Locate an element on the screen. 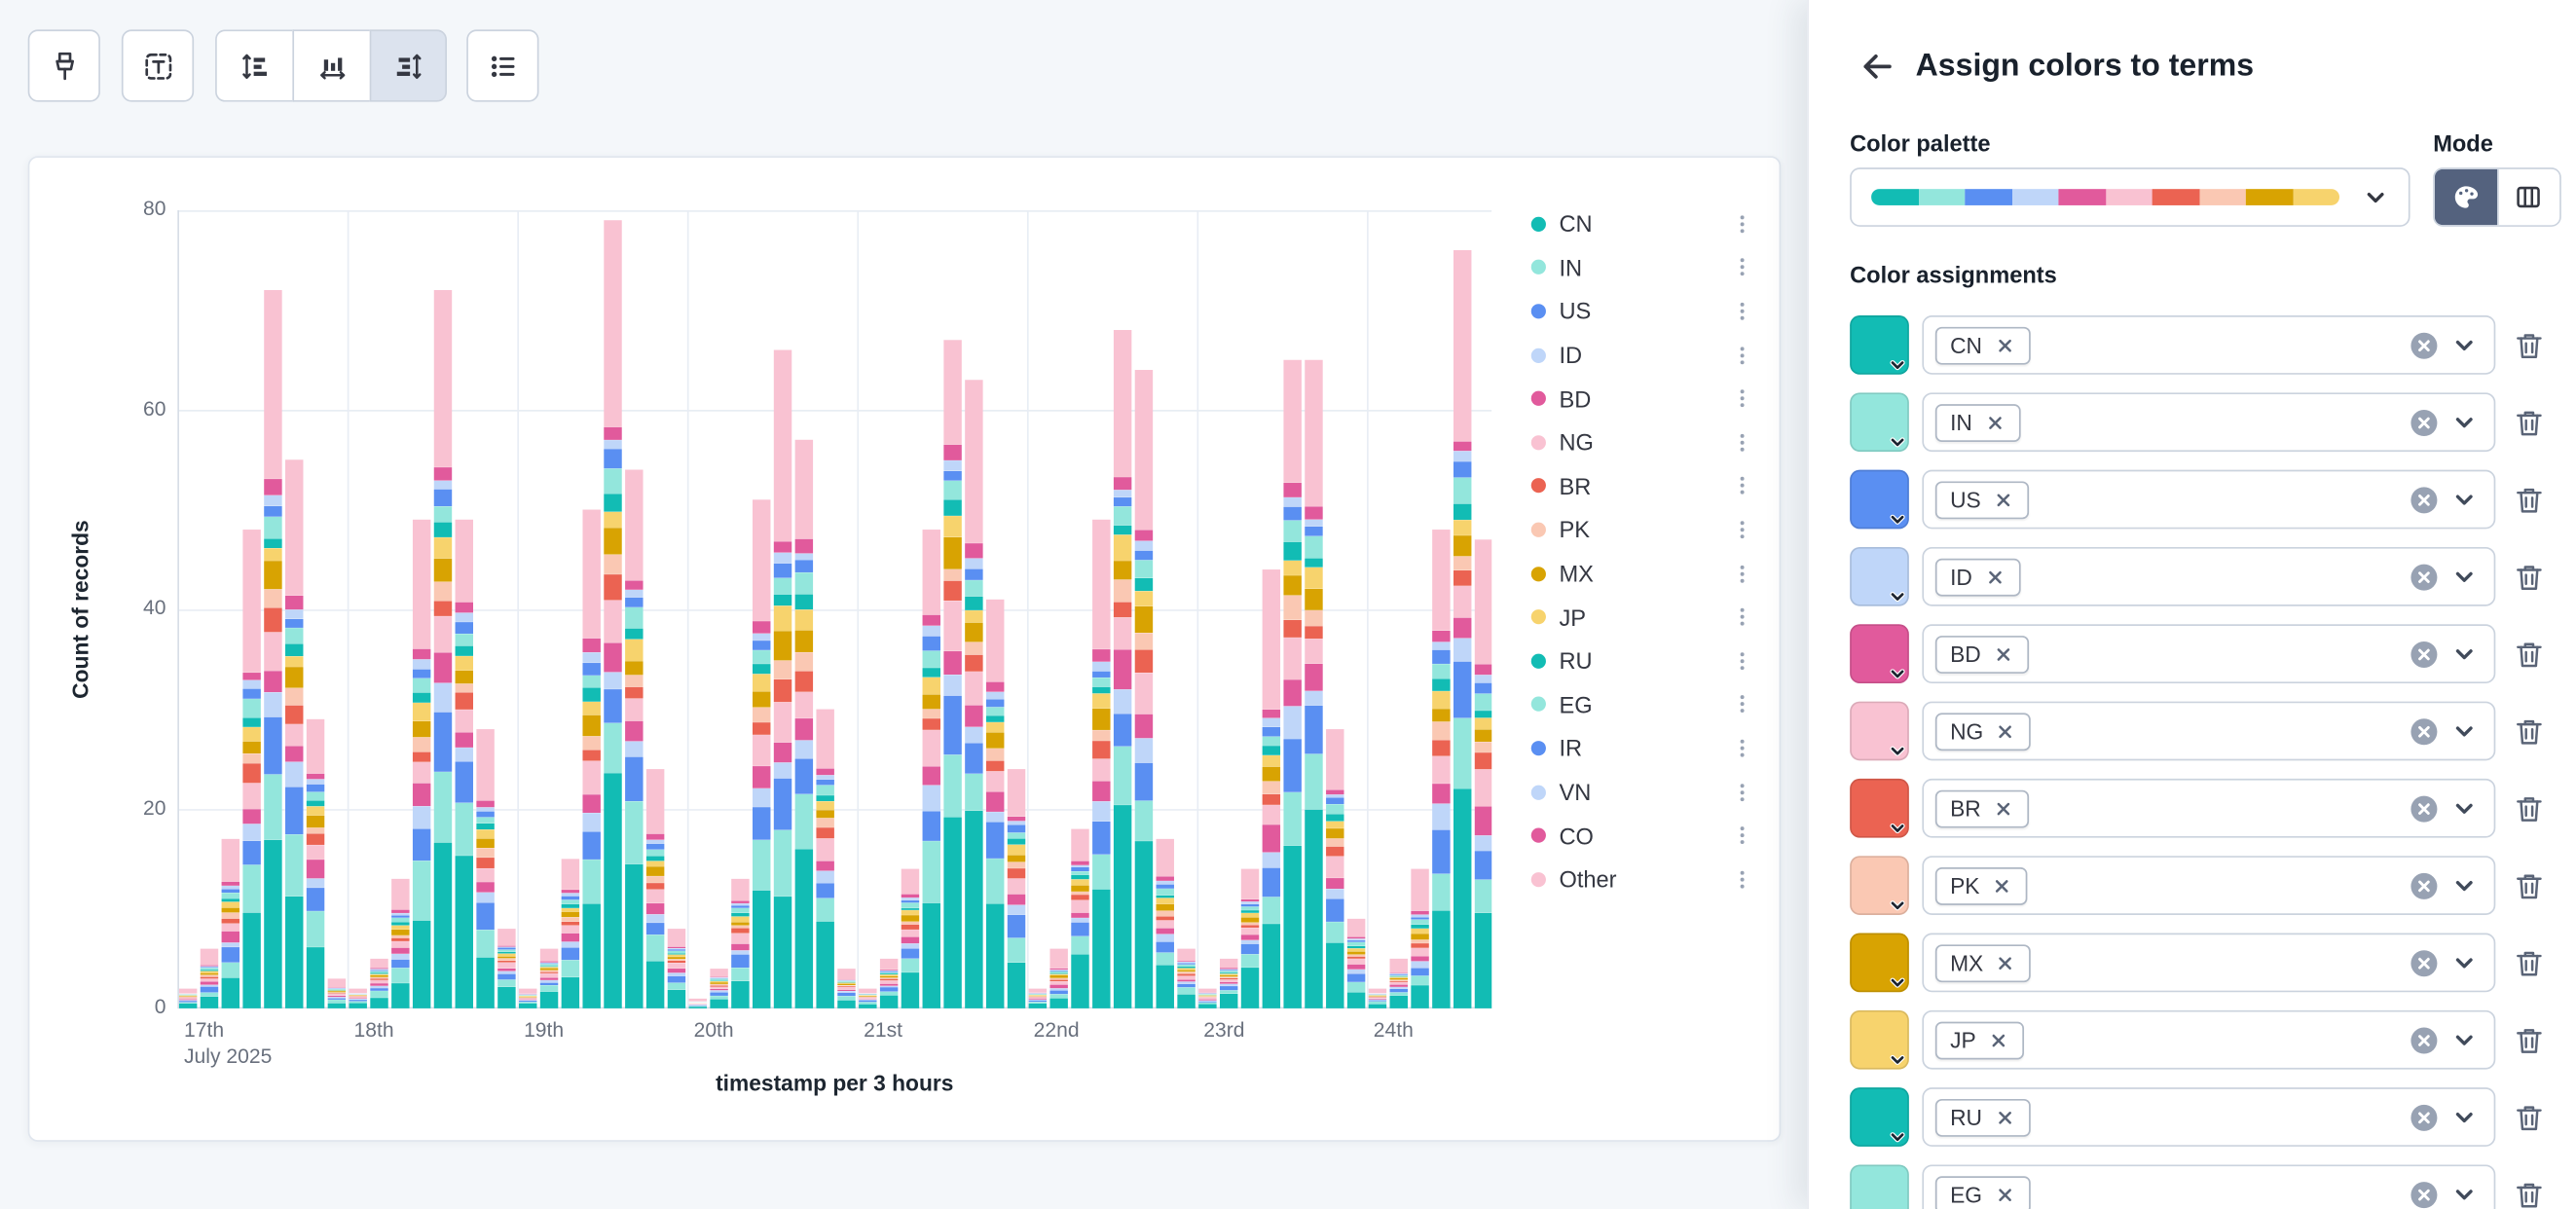  combobox-chevron is located at coordinates (2464, 808).